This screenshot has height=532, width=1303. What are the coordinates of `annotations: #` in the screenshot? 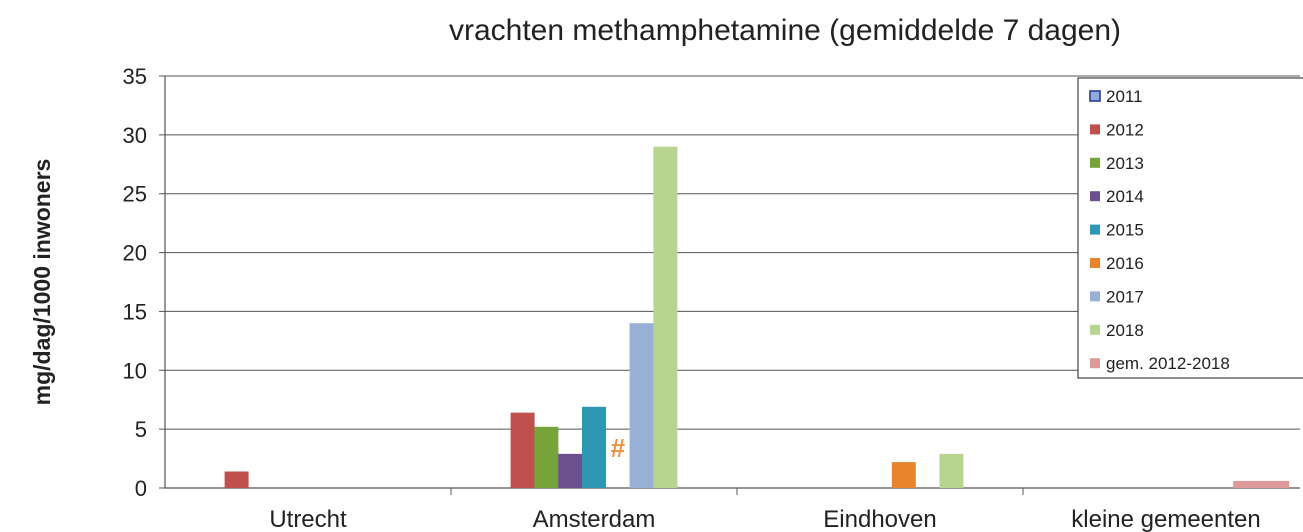 It's located at (618, 448).